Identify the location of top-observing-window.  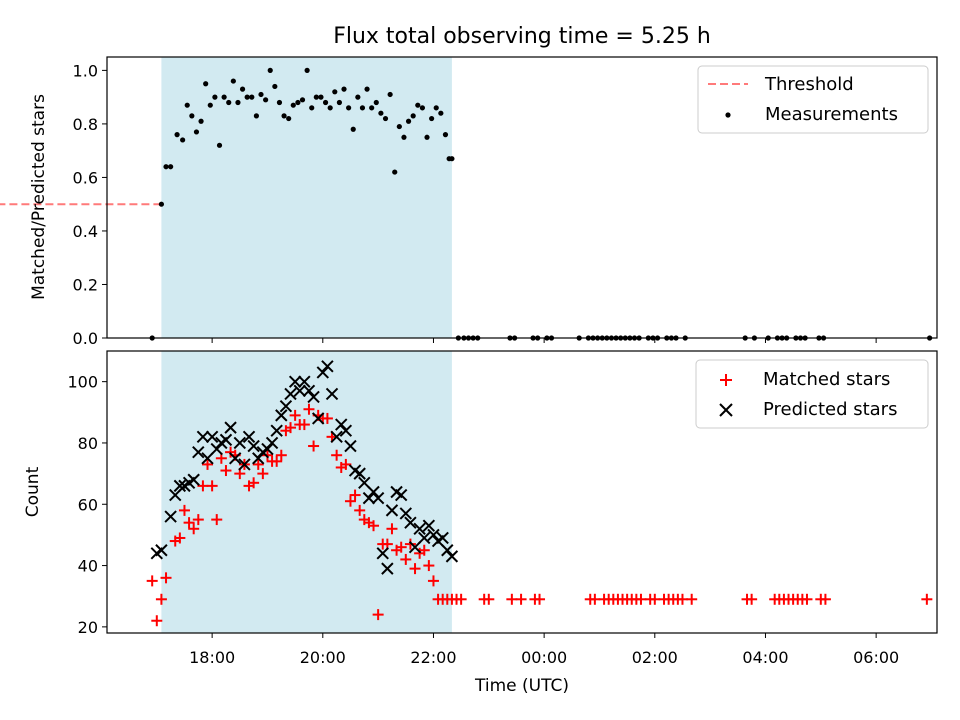
(306, 197).